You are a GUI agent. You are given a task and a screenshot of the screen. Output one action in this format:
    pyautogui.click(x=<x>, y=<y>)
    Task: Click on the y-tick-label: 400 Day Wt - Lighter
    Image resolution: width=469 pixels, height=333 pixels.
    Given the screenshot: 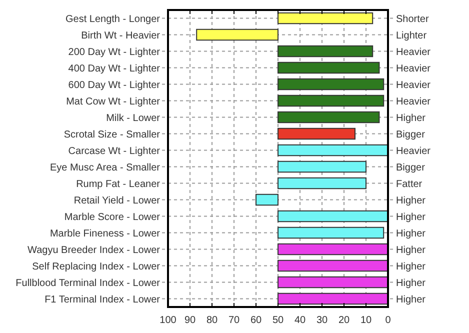 What is the action you would take?
    pyautogui.click(x=114, y=68)
    